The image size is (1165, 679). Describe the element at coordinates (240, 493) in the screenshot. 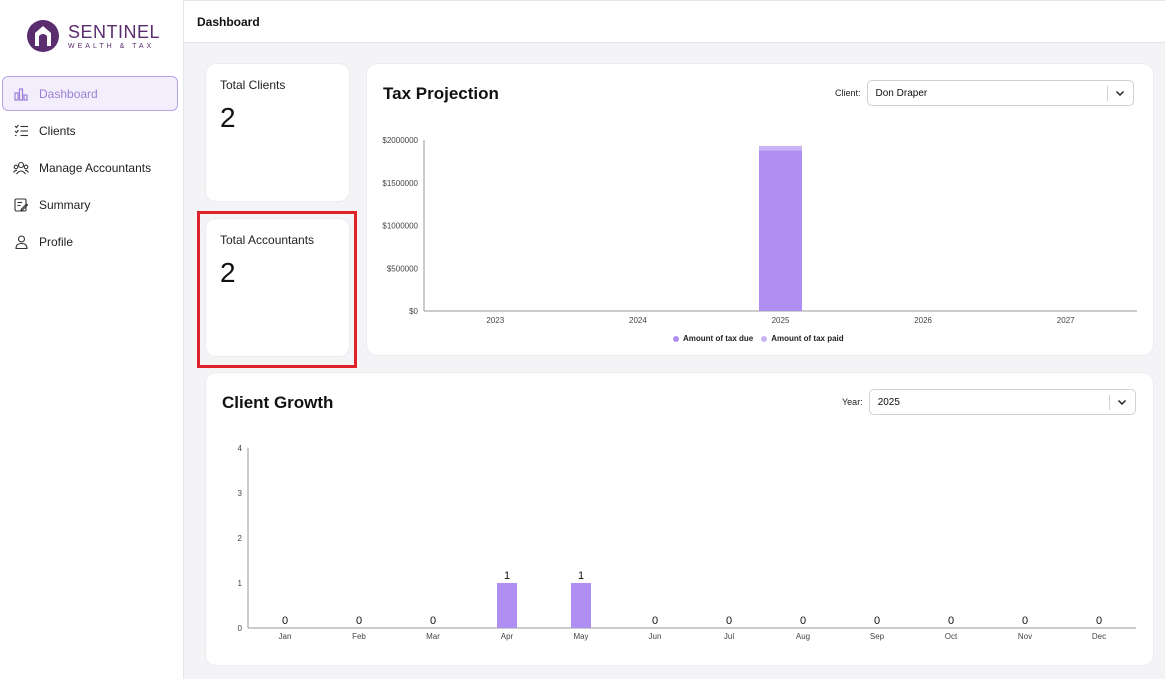

I see `y-tick-label: 3` at that location.